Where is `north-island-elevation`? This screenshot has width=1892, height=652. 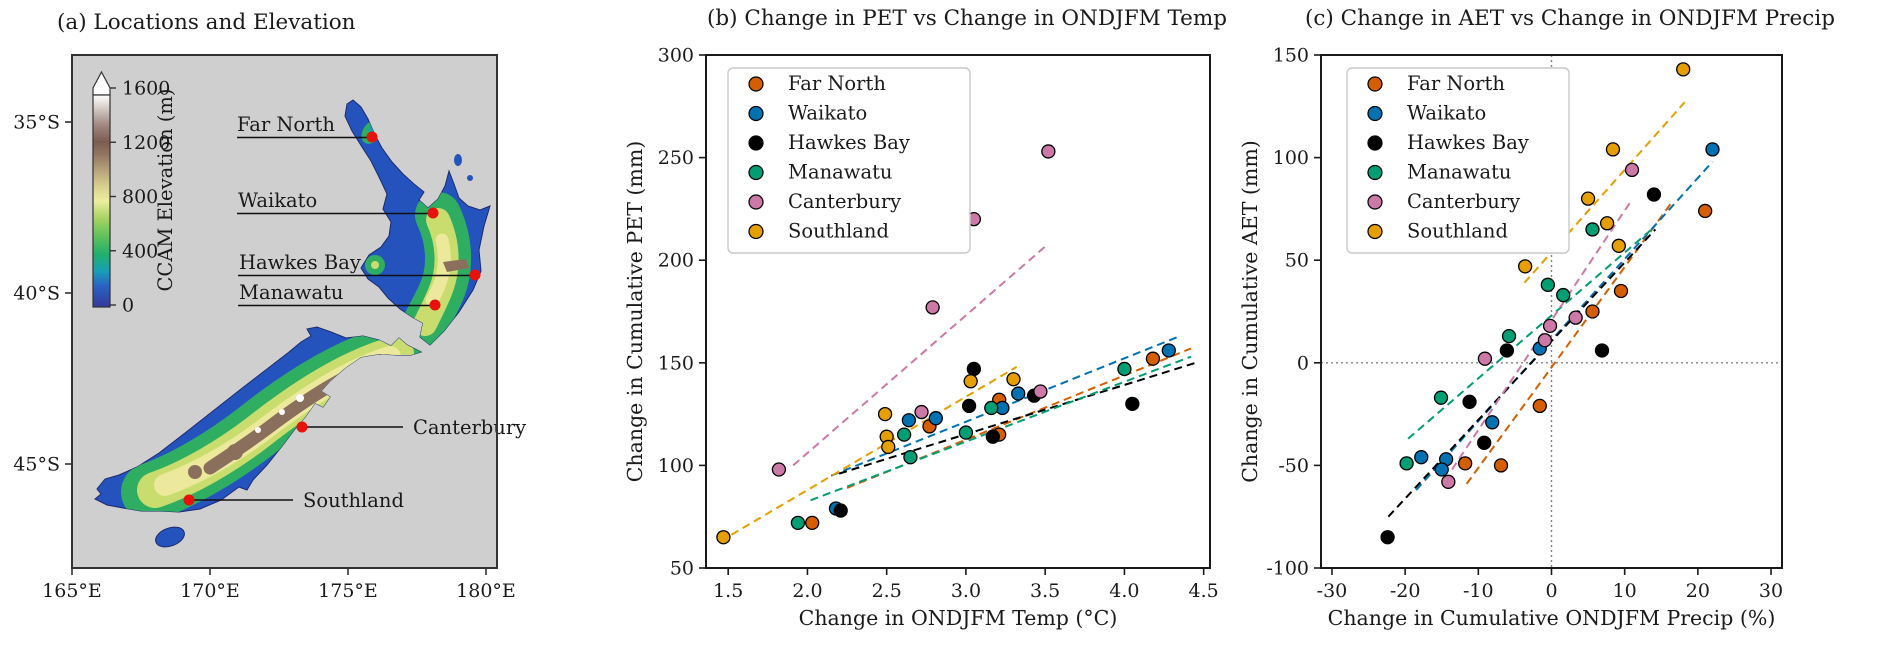 north-island-elevation is located at coordinates (416, 232).